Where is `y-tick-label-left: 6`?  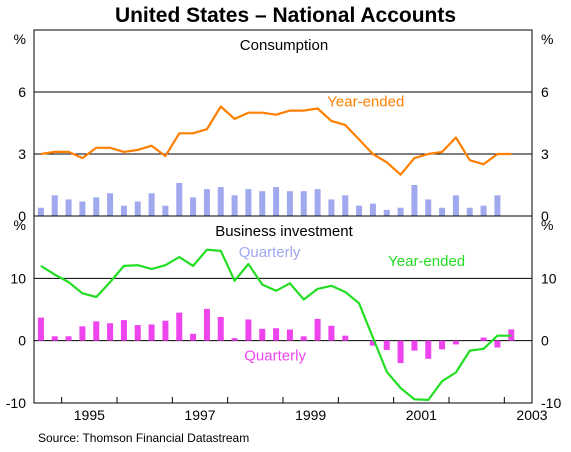
y-tick-label-left: 6 is located at coordinates (22, 92).